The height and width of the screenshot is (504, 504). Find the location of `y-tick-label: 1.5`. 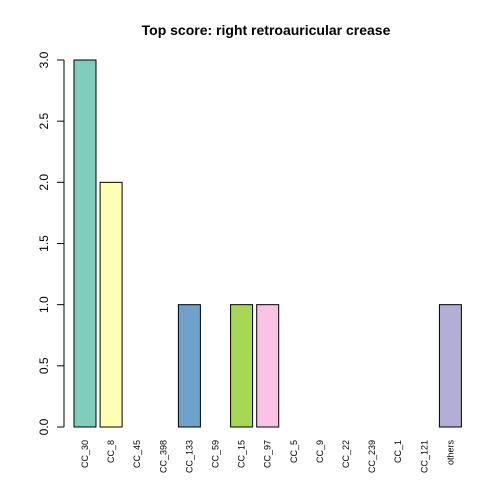

y-tick-label: 1.5 is located at coordinates (44, 243).